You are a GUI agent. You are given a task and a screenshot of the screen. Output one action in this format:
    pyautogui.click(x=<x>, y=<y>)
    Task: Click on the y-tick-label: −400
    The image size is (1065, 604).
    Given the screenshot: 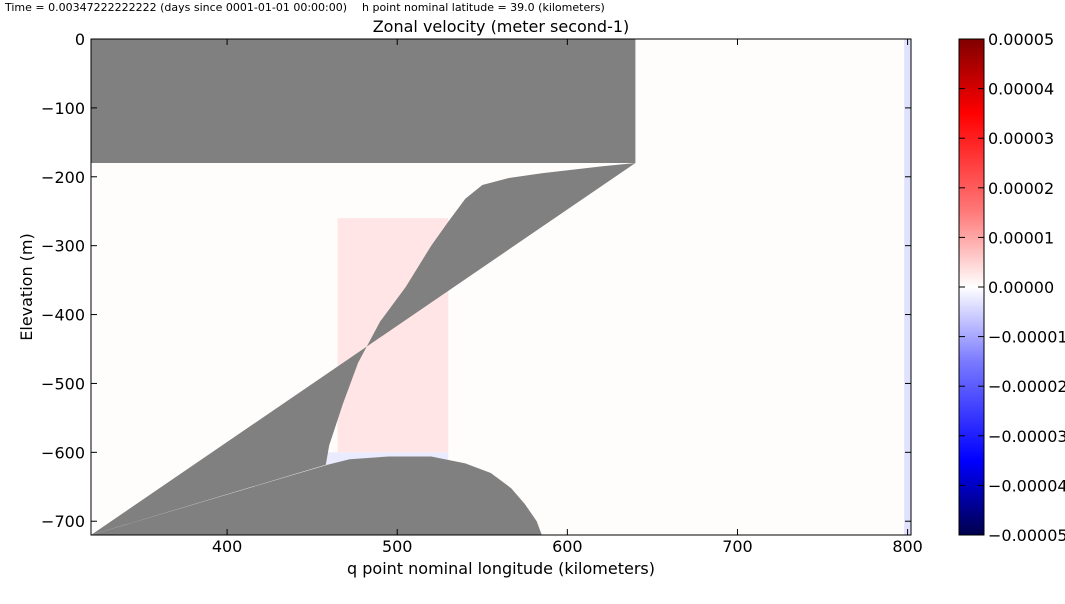 What is the action you would take?
    pyautogui.click(x=63, y=315)
    